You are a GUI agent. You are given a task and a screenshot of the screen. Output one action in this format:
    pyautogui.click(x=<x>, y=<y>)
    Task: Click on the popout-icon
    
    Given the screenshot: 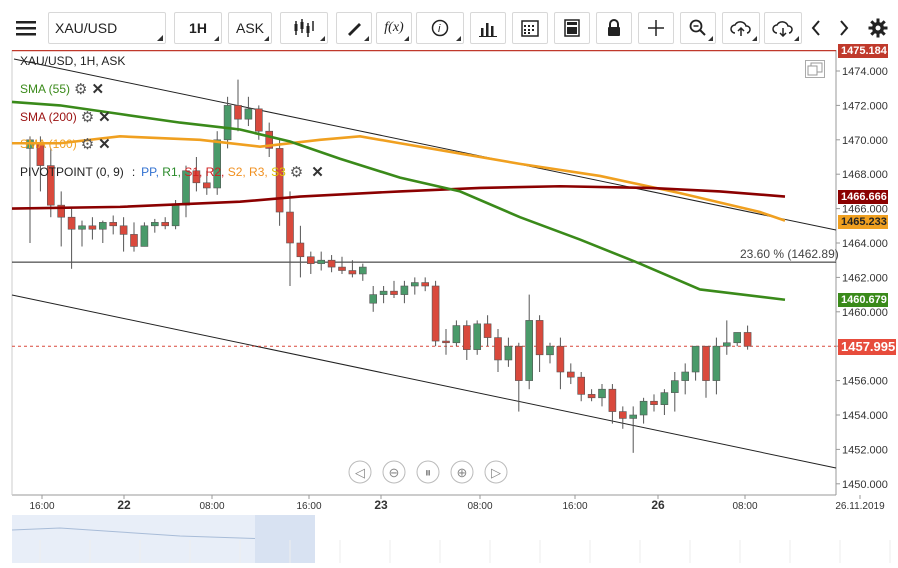 What is the action you would take?
    pyautogui.click(x=815, y=69)
    